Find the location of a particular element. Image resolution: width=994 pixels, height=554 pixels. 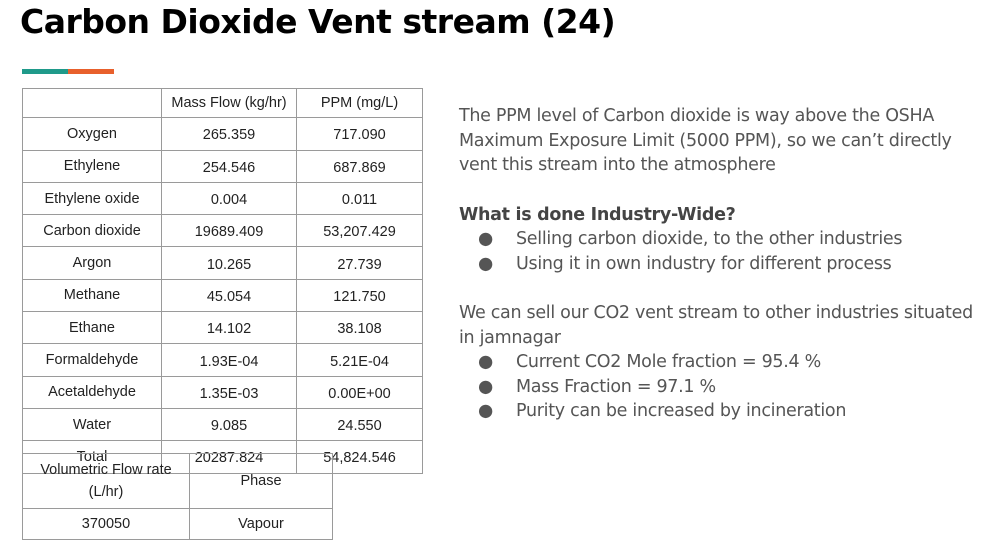

table-row: 370050 Vapour is located at coordinates (177, 524).